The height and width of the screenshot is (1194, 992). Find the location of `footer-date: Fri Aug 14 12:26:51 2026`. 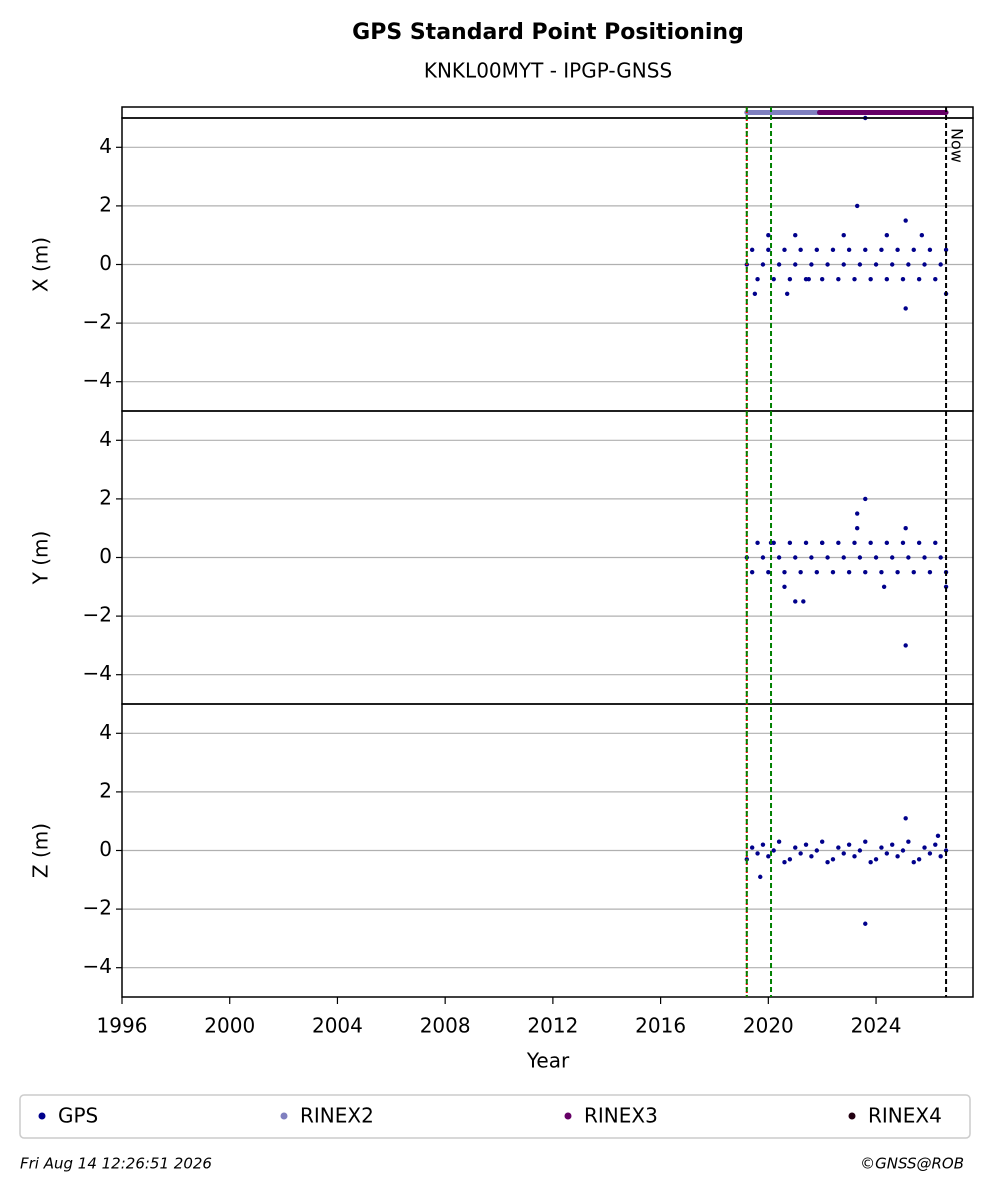

footer-date: Fri Aug 14 12:26:51 2026 is located at coordinates (116, 1164).